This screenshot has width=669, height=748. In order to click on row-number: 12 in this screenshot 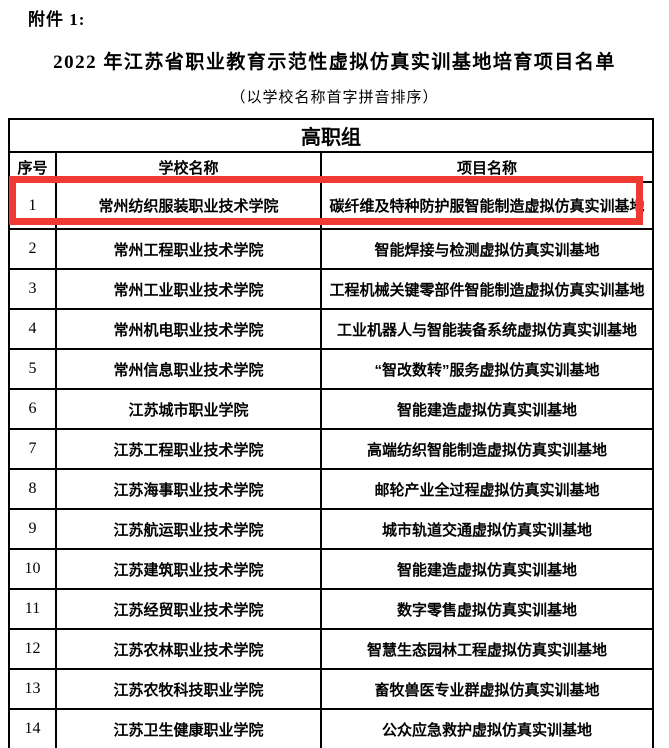, I will do `click(32, 649)`.